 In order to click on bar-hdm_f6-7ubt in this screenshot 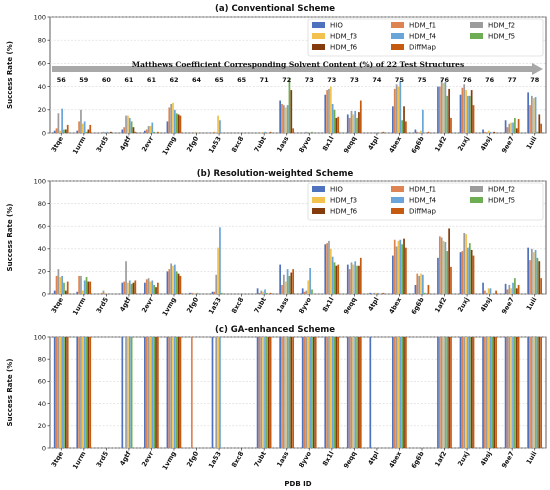, I will do `click(268, 392)`.